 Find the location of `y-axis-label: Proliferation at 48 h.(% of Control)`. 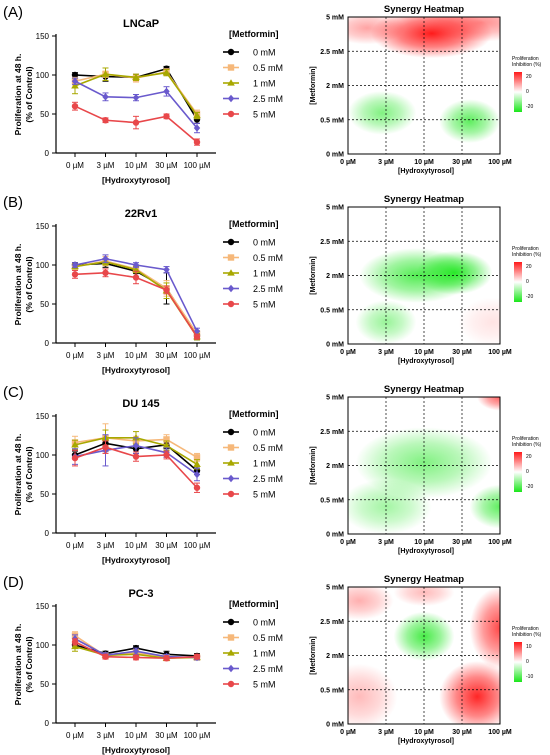

y-axis-label: Proliferation at 48 h.(% of Control) is located at coordinates (23, 665).